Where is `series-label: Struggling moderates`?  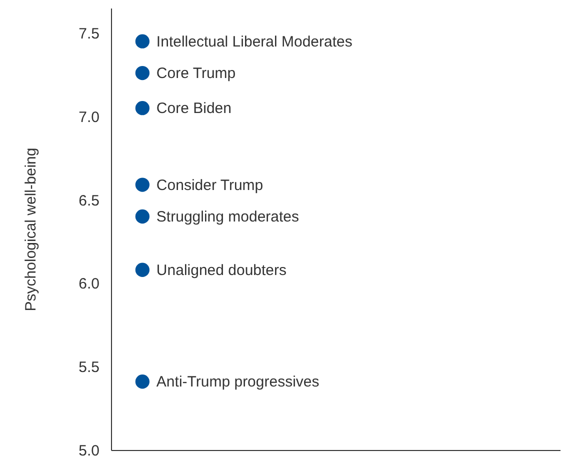
series-label: Struggling moderates is located at coordinates (228, 217).